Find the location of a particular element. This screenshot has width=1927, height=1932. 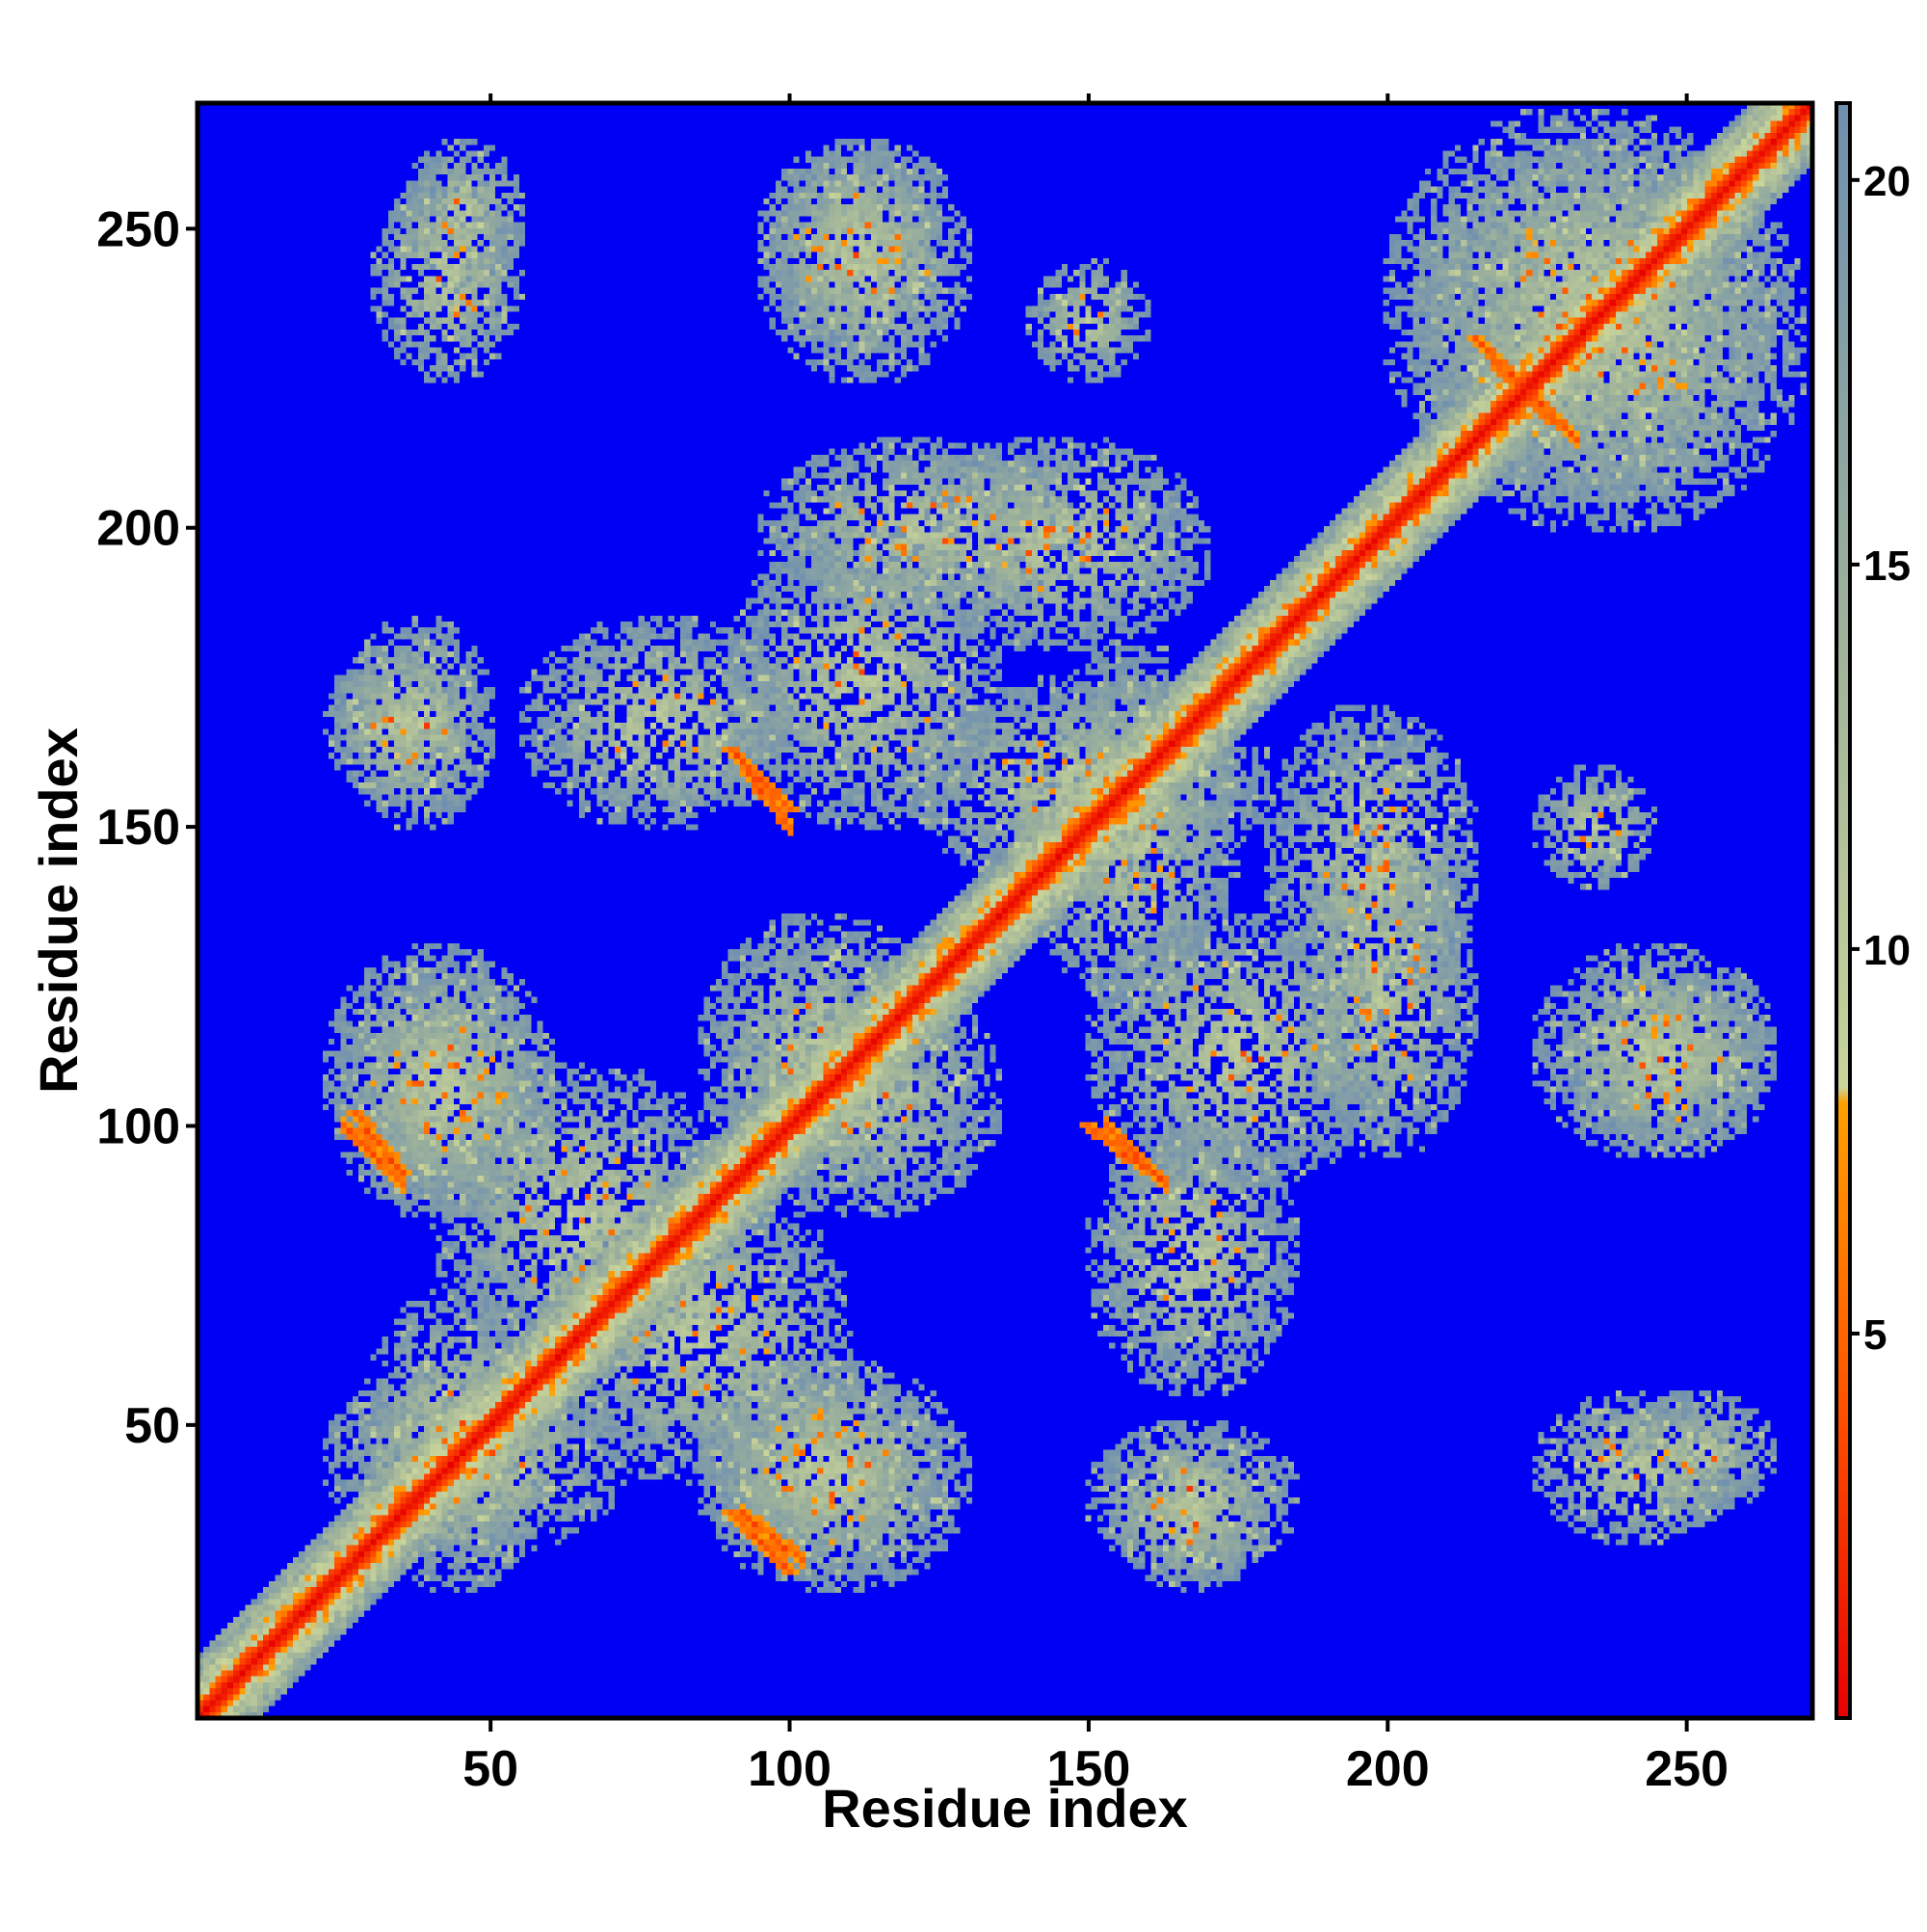

y-tick-label: 250 is located at coordinates (138, 229).